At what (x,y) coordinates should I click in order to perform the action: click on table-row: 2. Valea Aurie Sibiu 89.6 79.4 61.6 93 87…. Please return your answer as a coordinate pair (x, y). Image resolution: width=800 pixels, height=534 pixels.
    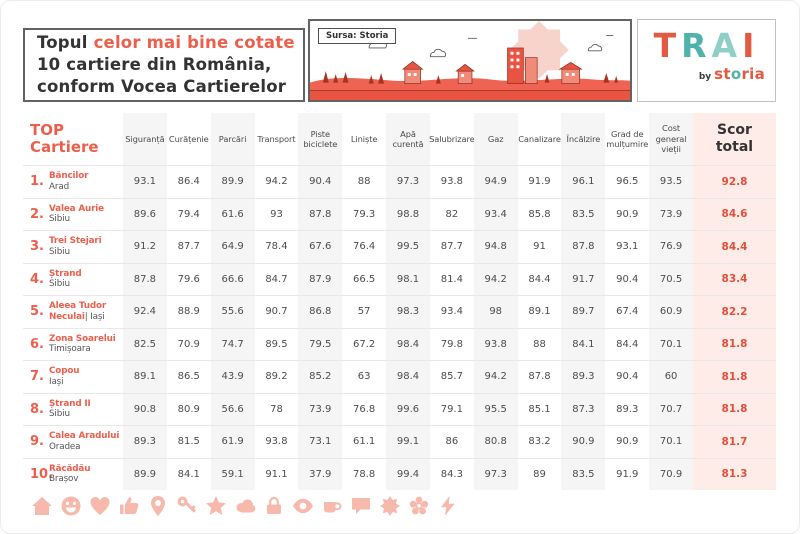
    Looking at the image, I should click on (399, 213).